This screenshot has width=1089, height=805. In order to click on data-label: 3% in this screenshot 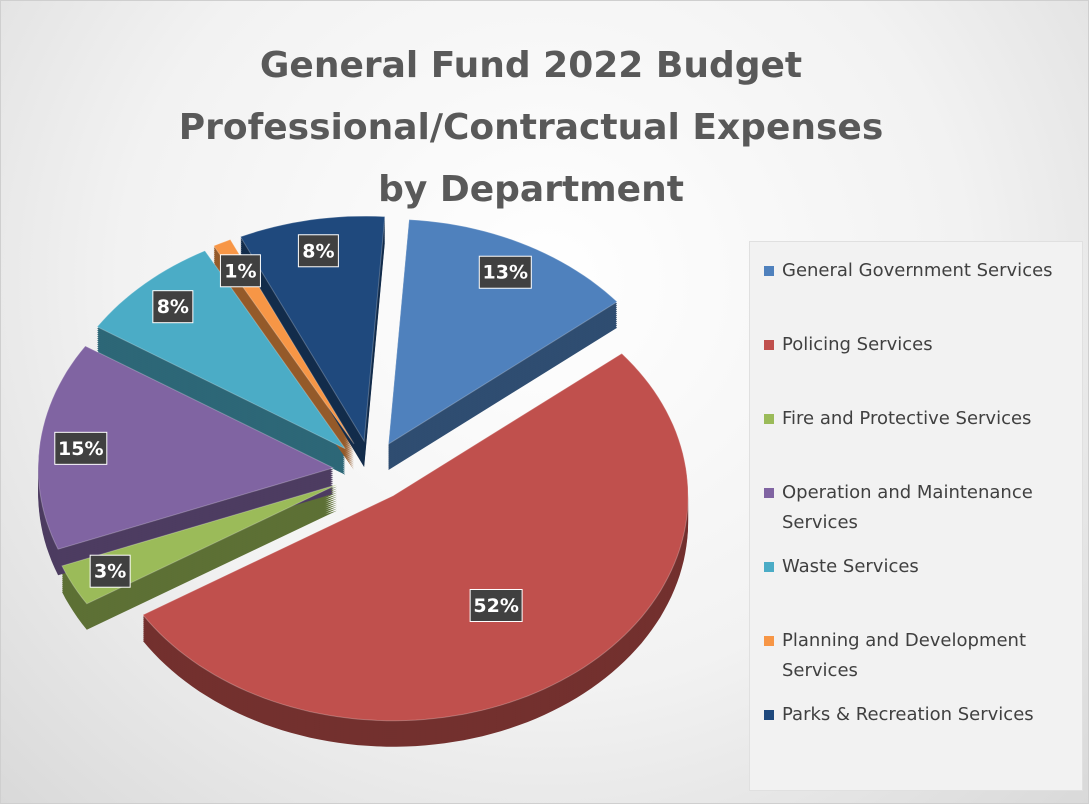, I will do `click(110, 572)`.